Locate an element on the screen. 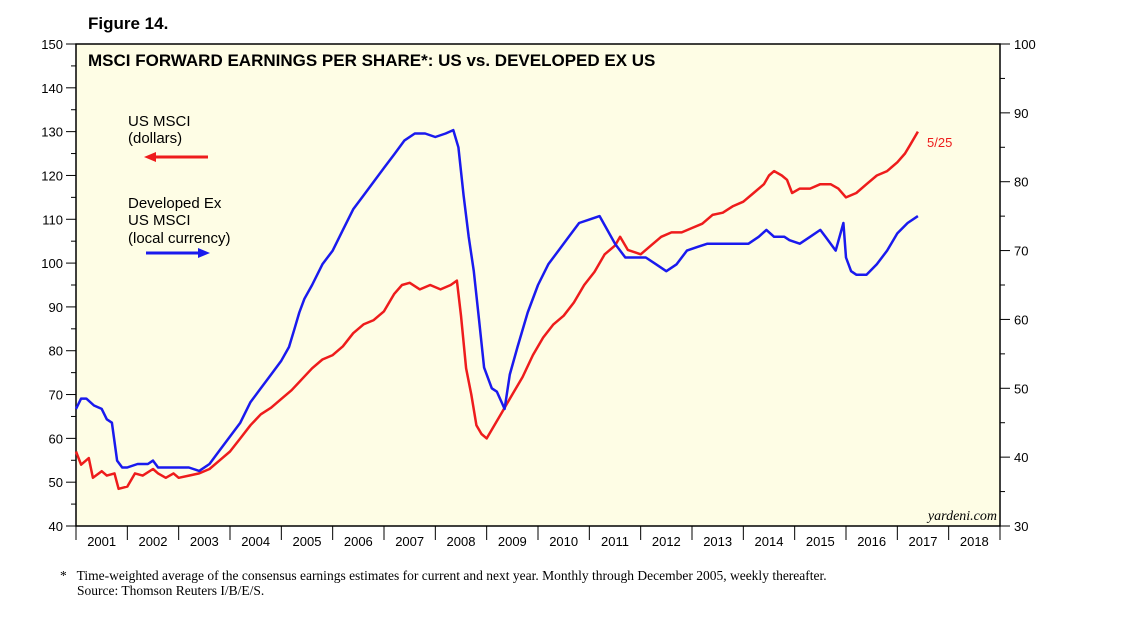 This screenshot has width=1138, height=623. x-tick-label: 2009 is located at coordinates (512, 541).